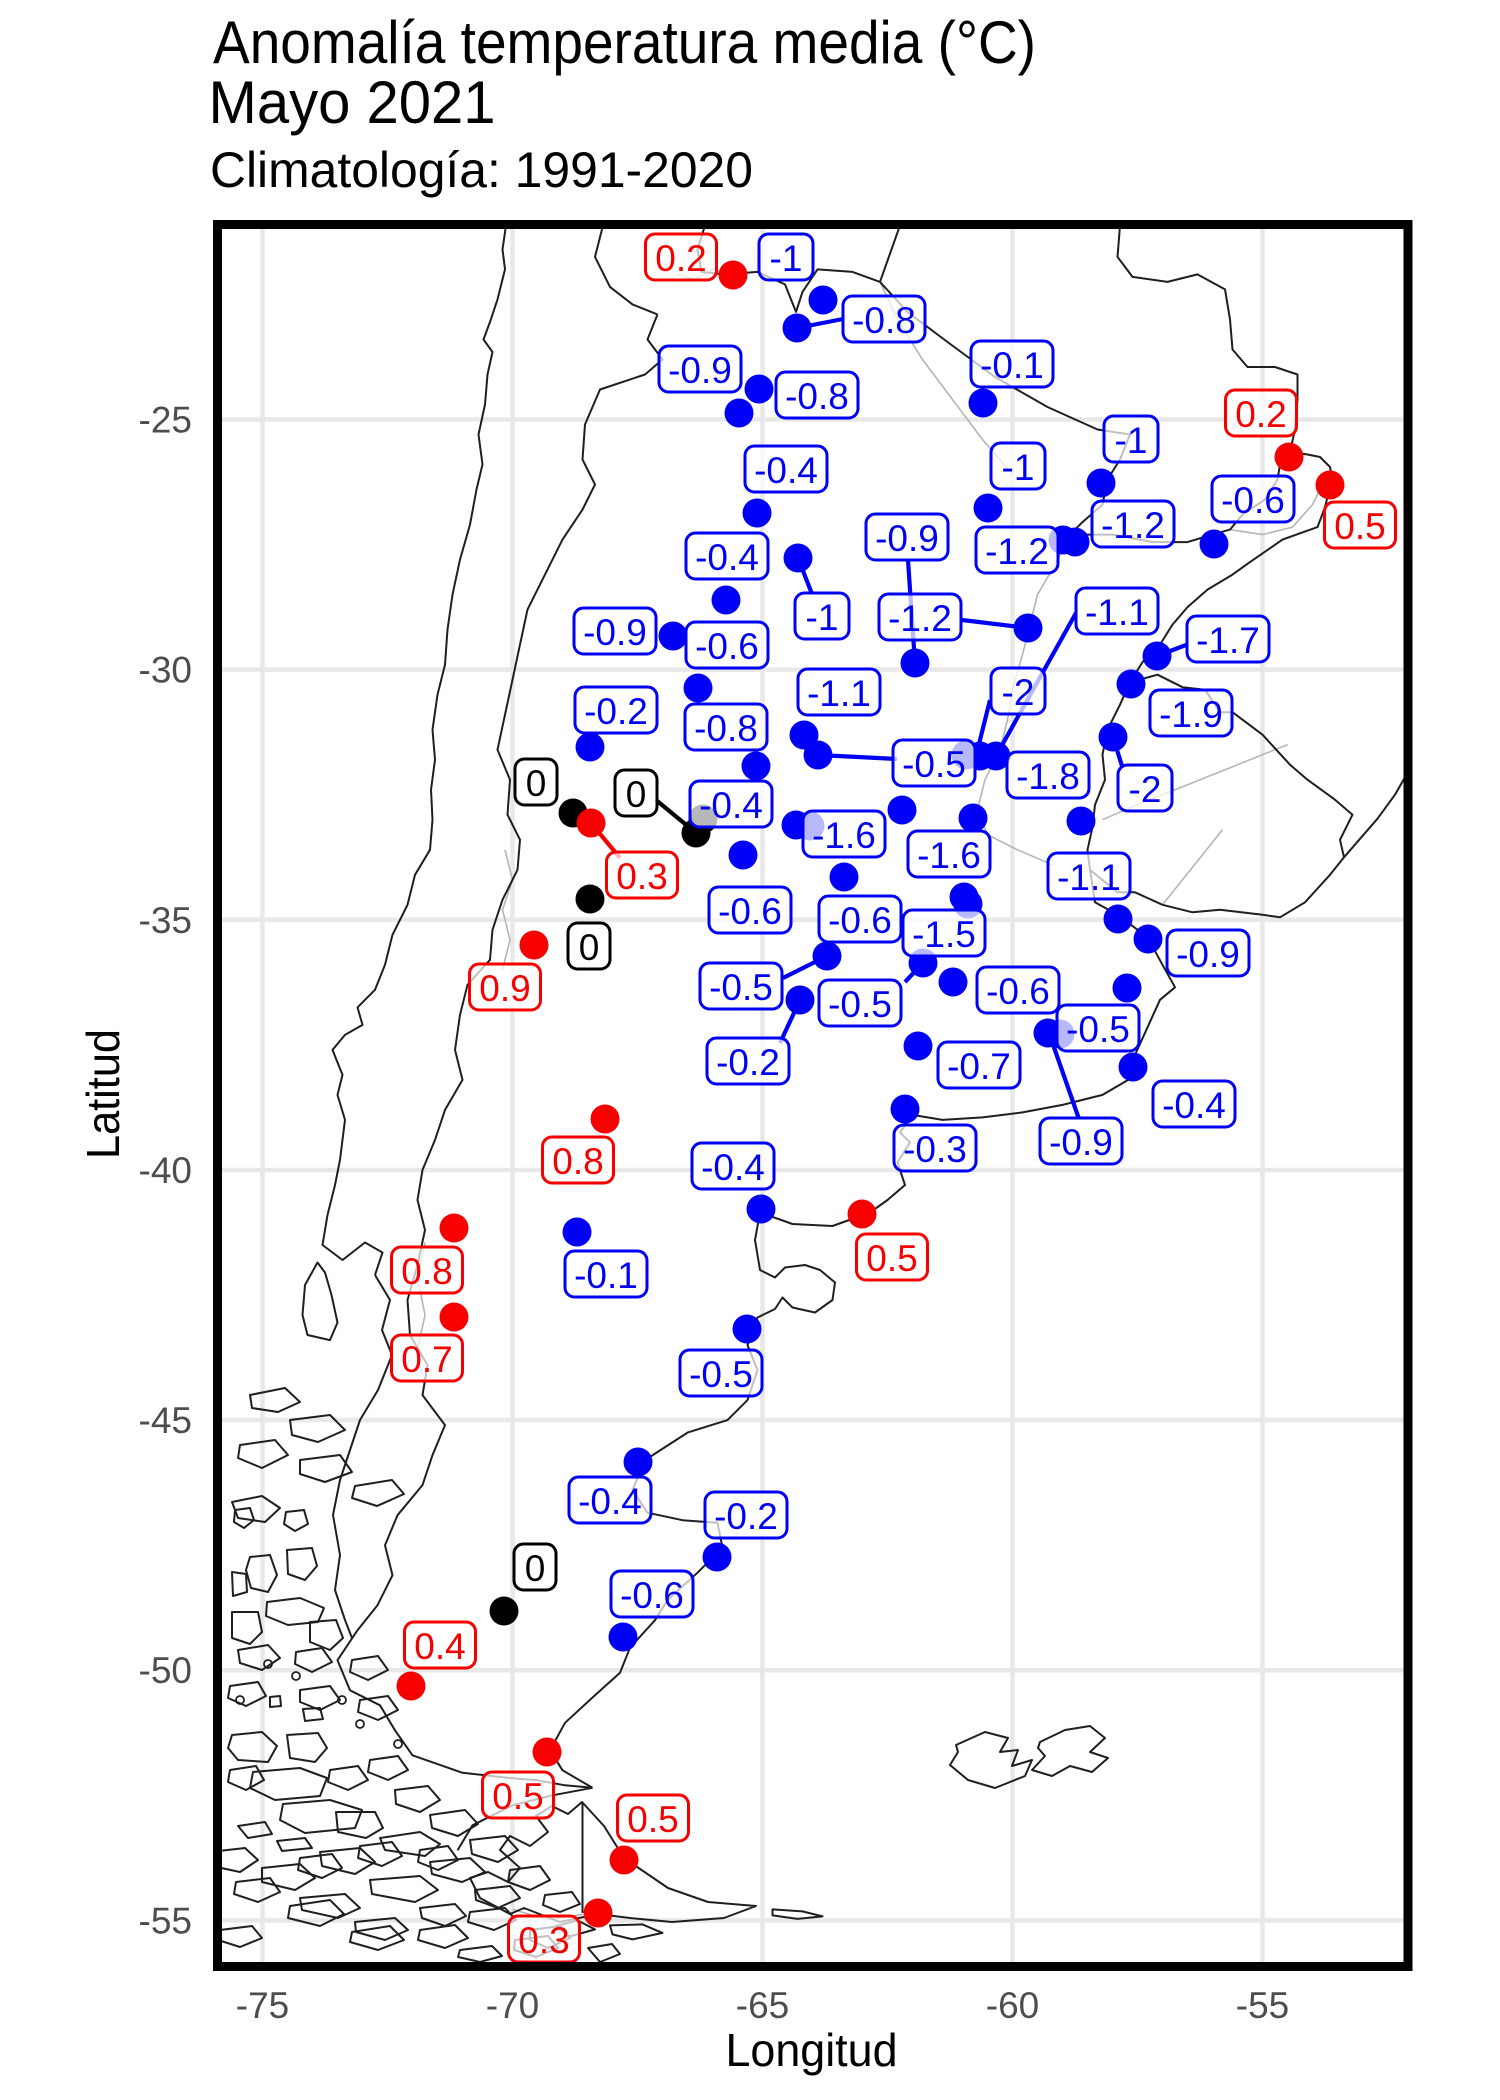 Image resolution: width=1500 pixels, height=2100 pixels. I want to click on svg-text: Longitud, so click(812, 2050).